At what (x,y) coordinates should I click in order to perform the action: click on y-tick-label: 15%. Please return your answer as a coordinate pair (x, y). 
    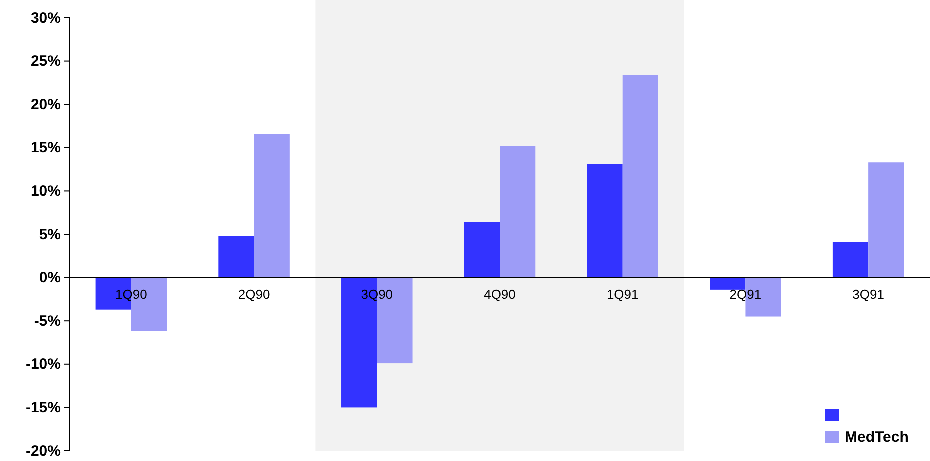
    Looking at the image, I should click on (45, 148).